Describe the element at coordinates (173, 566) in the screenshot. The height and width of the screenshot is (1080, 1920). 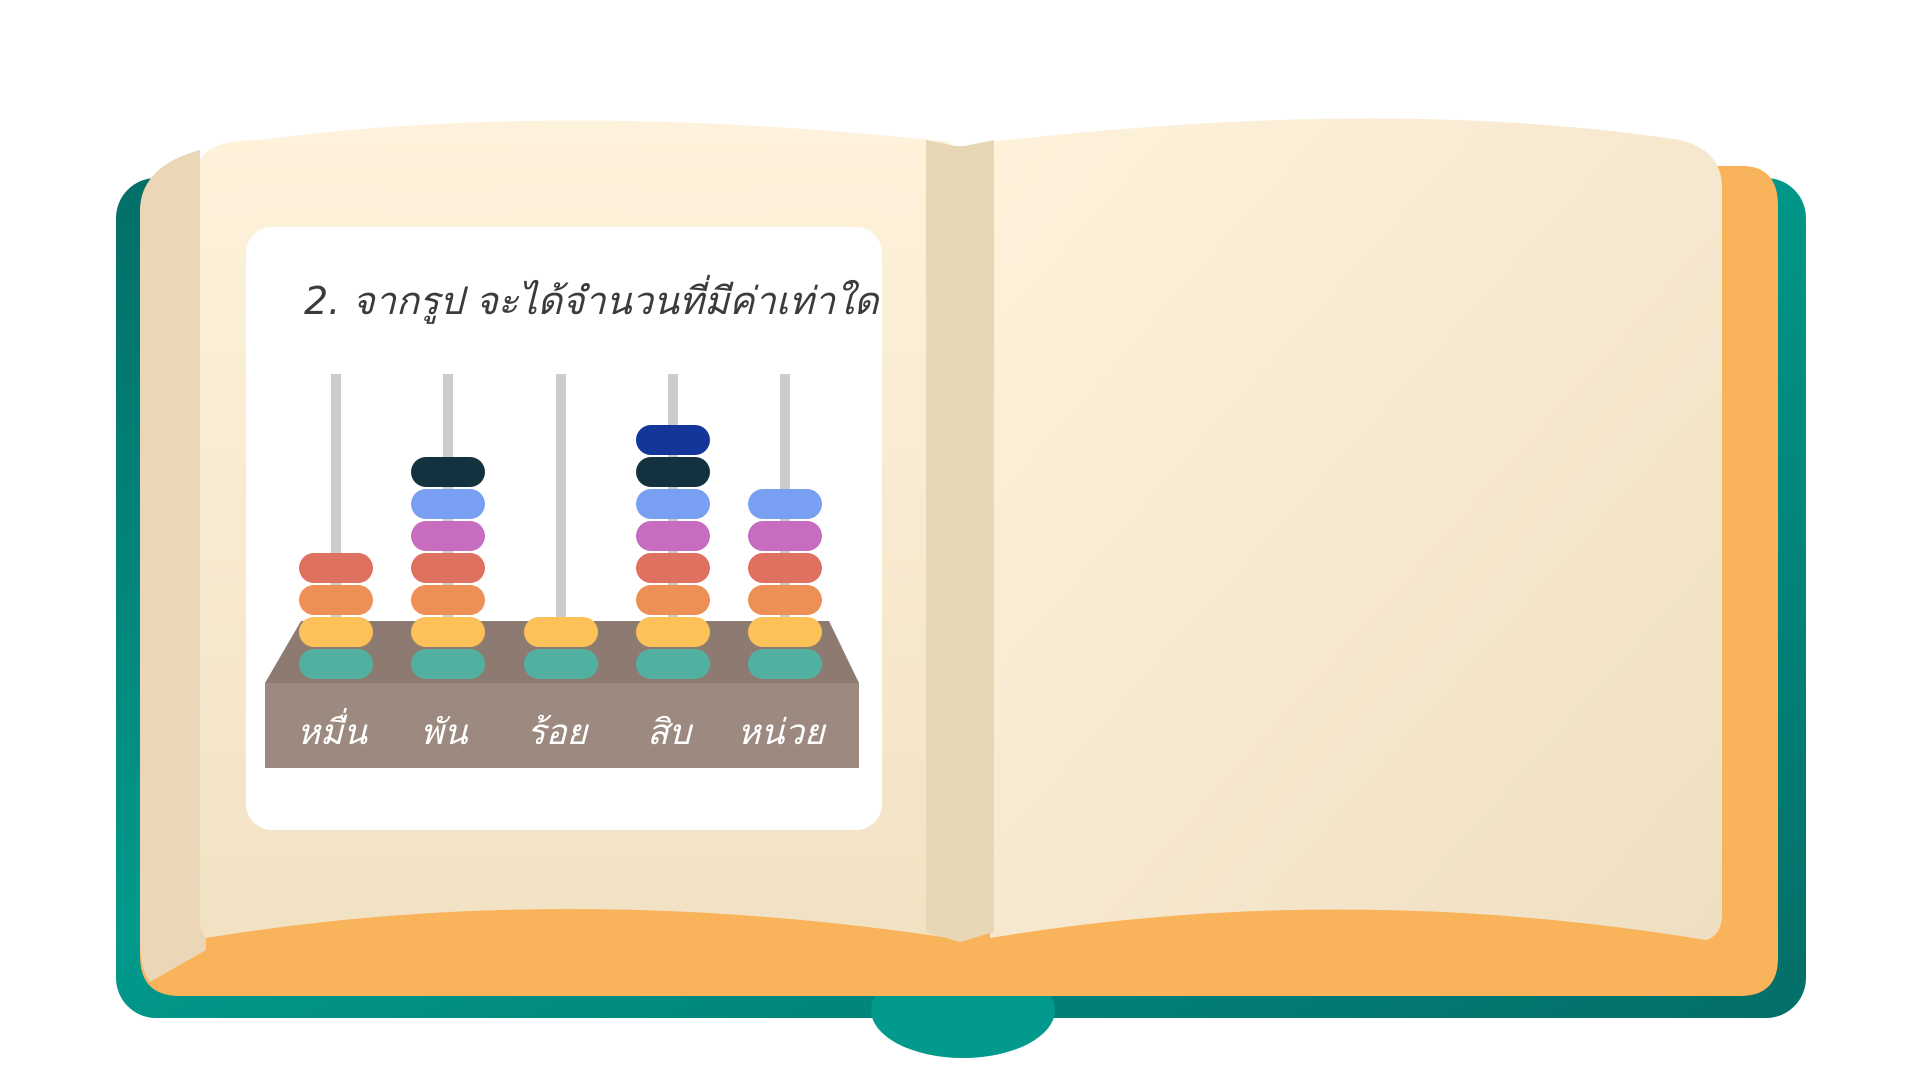
I see `page-stack-left-side` at that location.